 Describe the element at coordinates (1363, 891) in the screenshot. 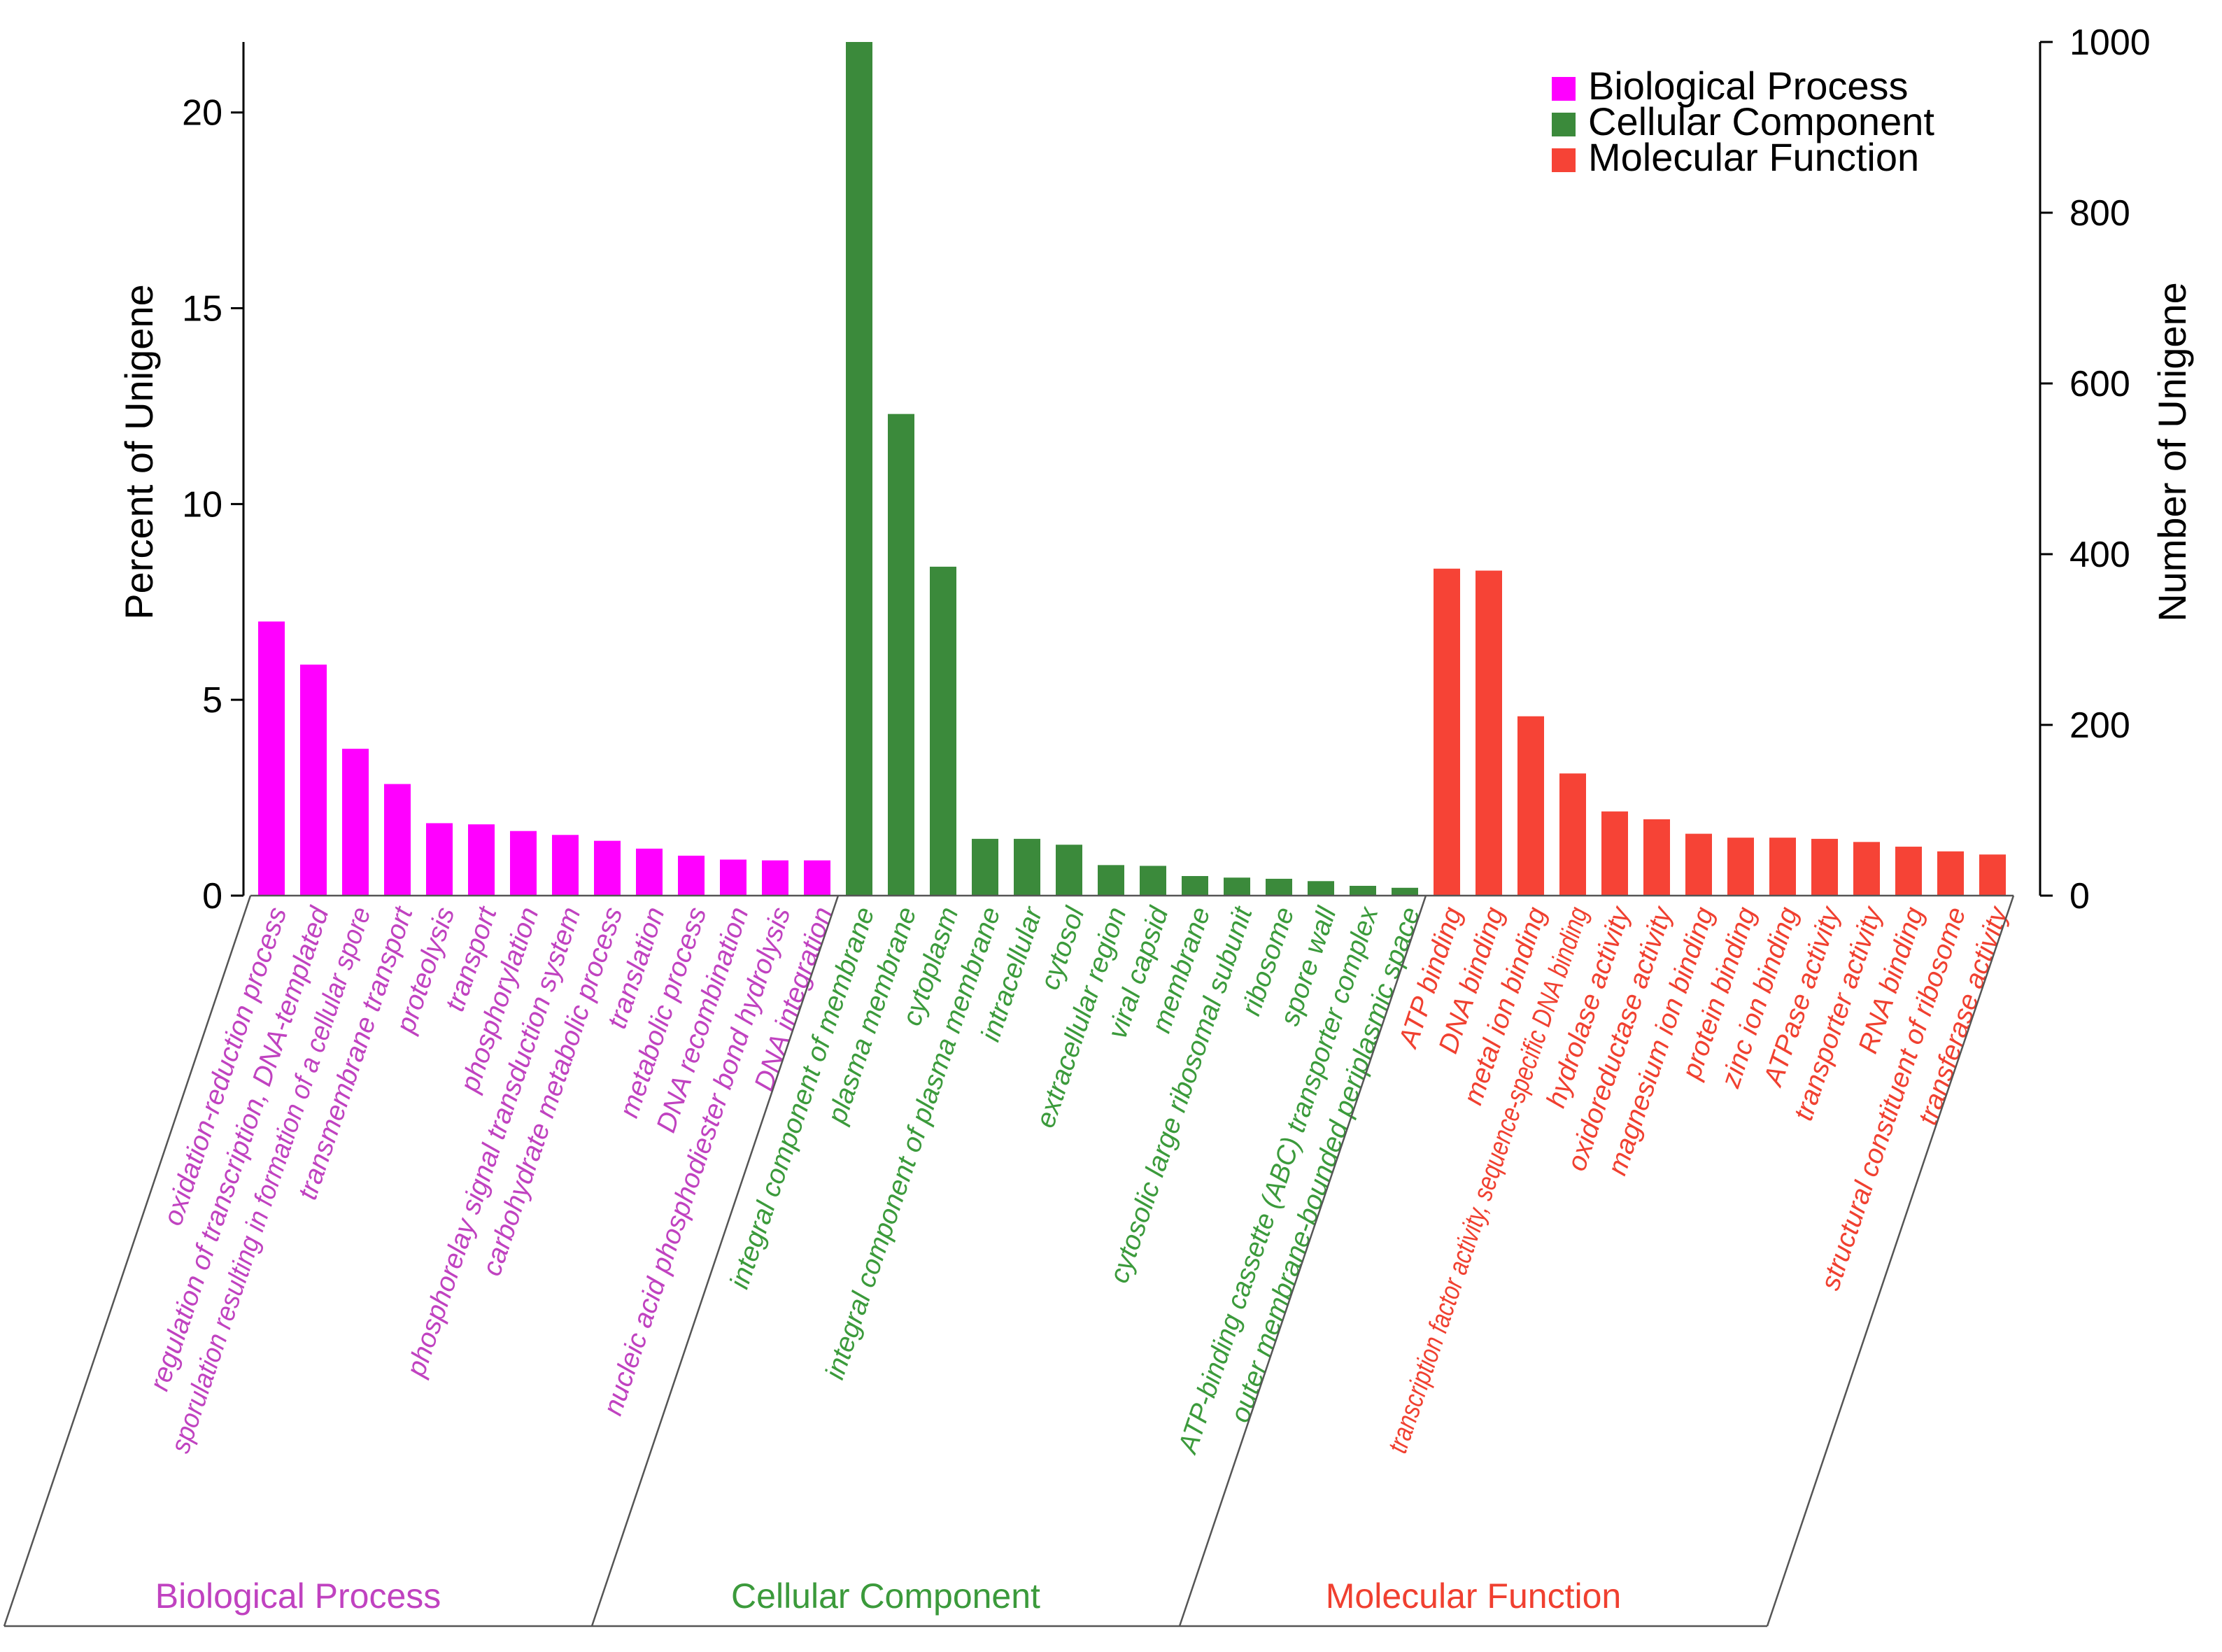

I see `bar-atp-binding-cassette-abc-transporter-complex` at that location.